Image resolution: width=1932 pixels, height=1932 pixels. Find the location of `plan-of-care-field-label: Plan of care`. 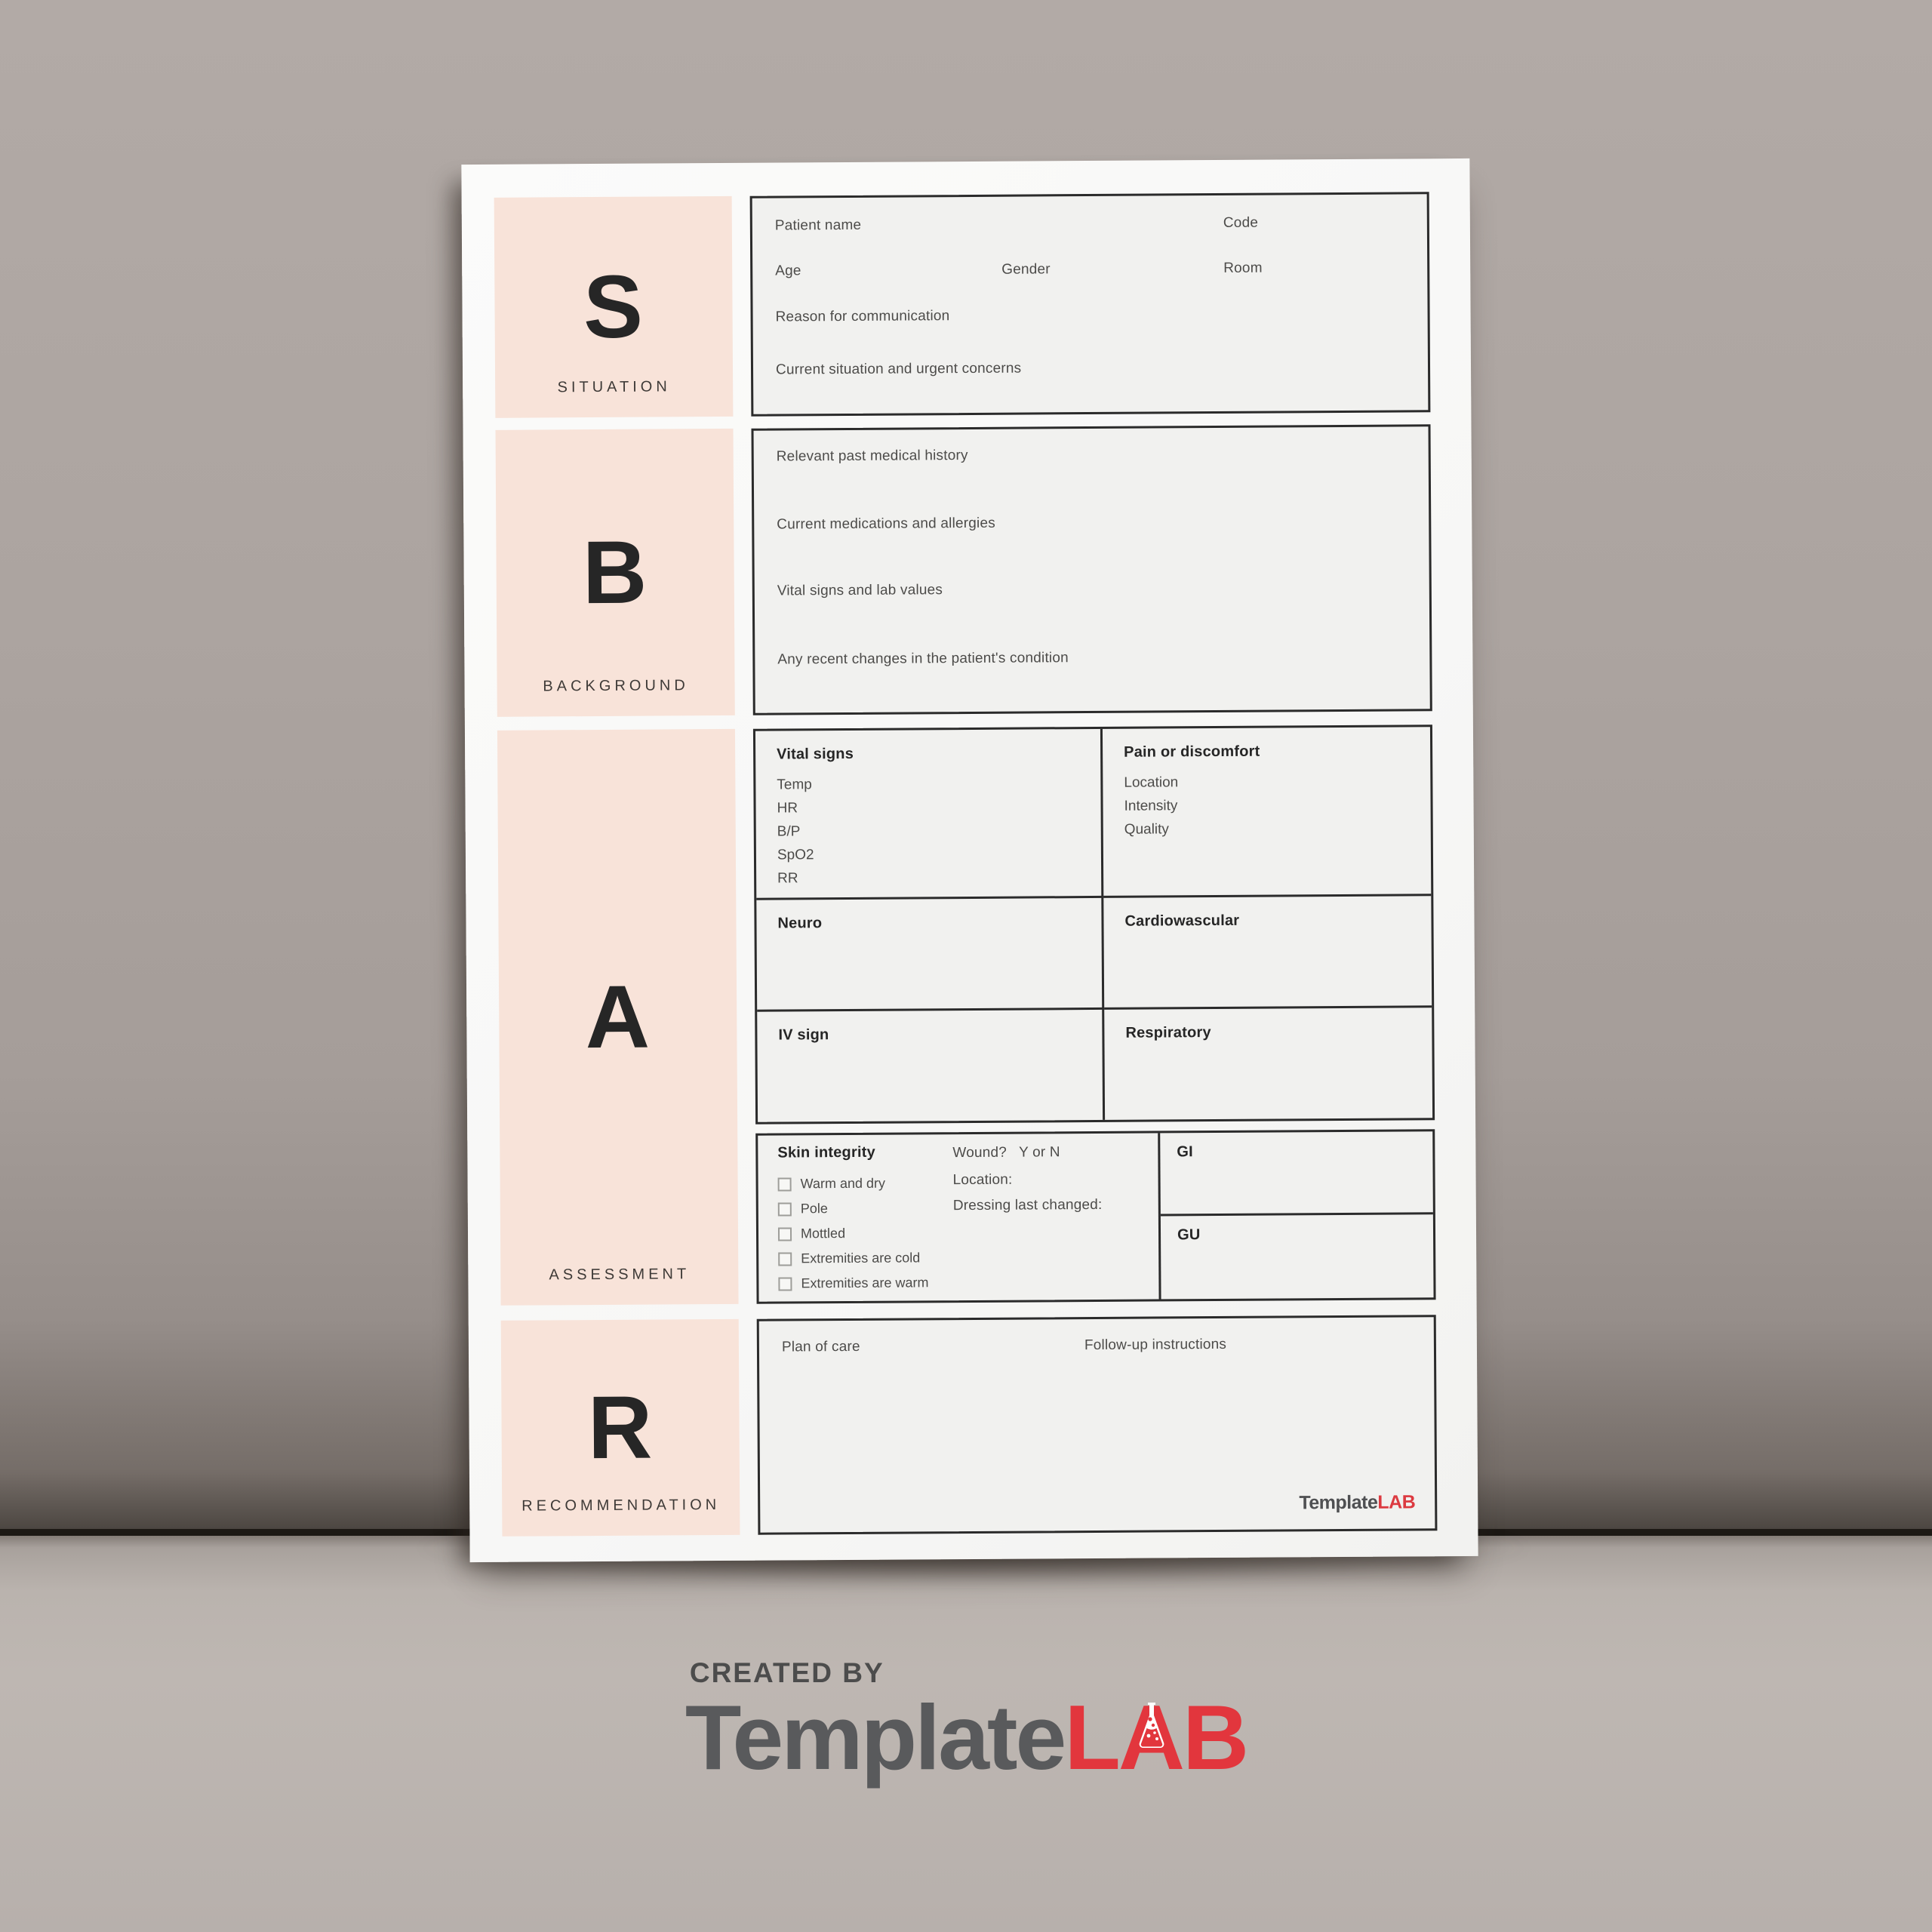

plan-of-care-field-label: Plan of care is located at coordinates (820, 1346).